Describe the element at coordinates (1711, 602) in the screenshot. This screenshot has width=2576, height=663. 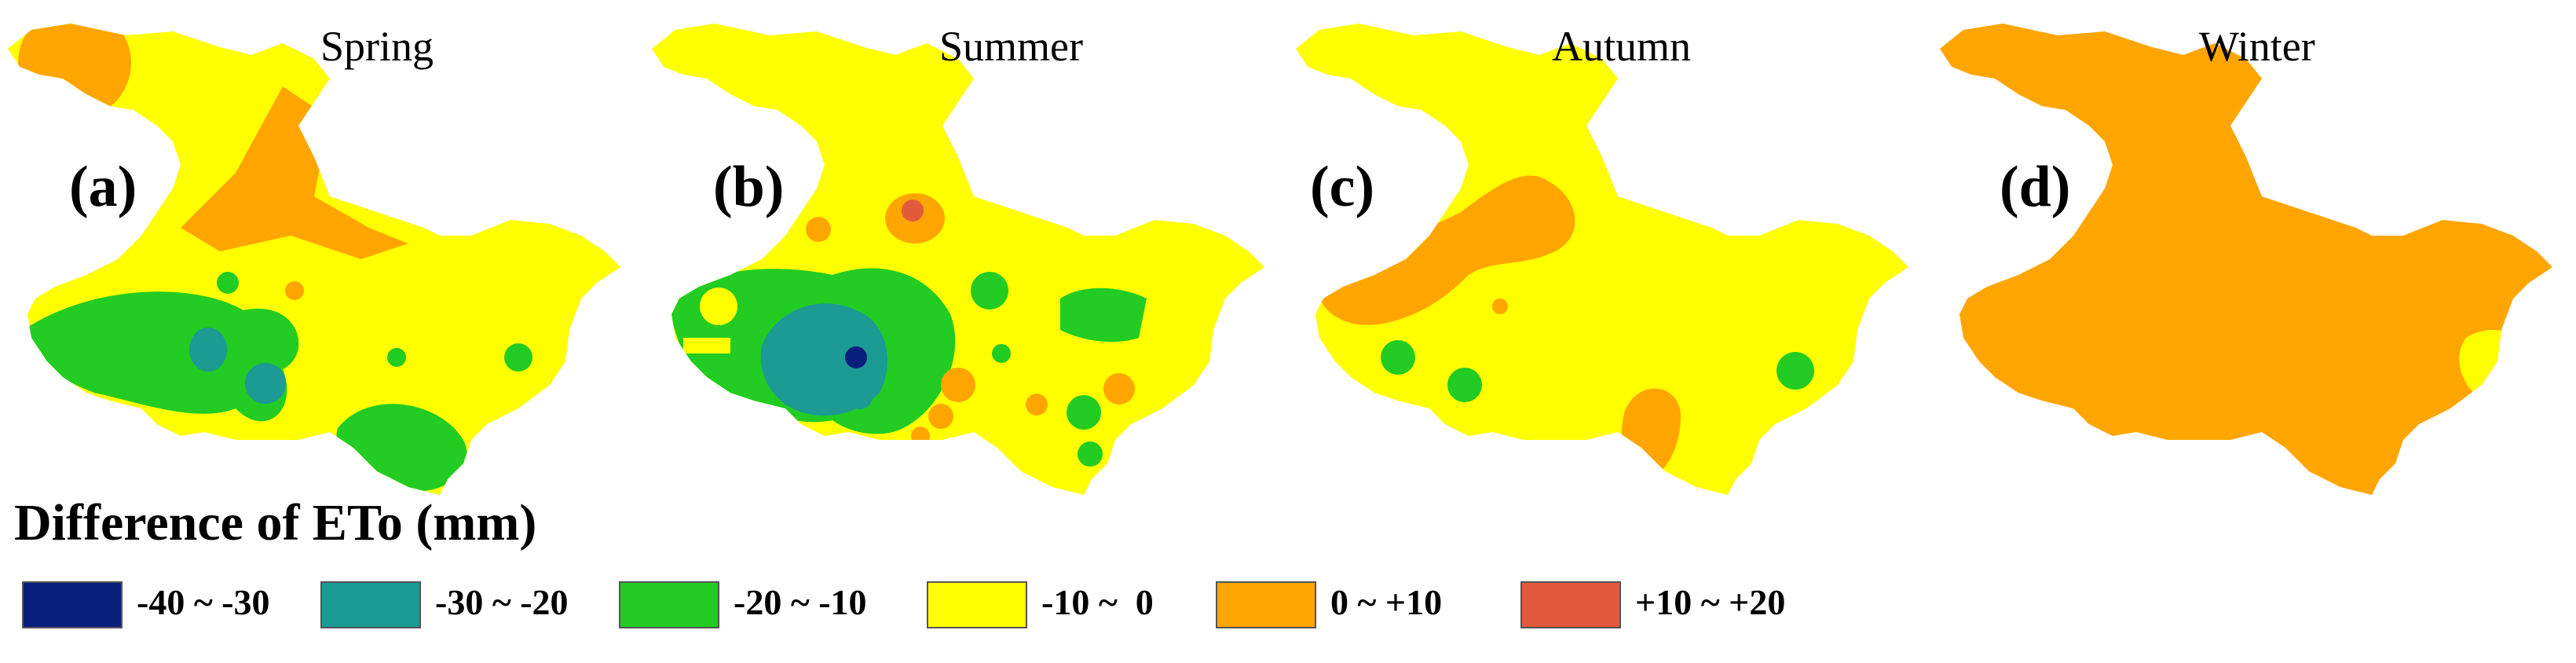
I see `legend-label: +10 ~ +20` at that location.